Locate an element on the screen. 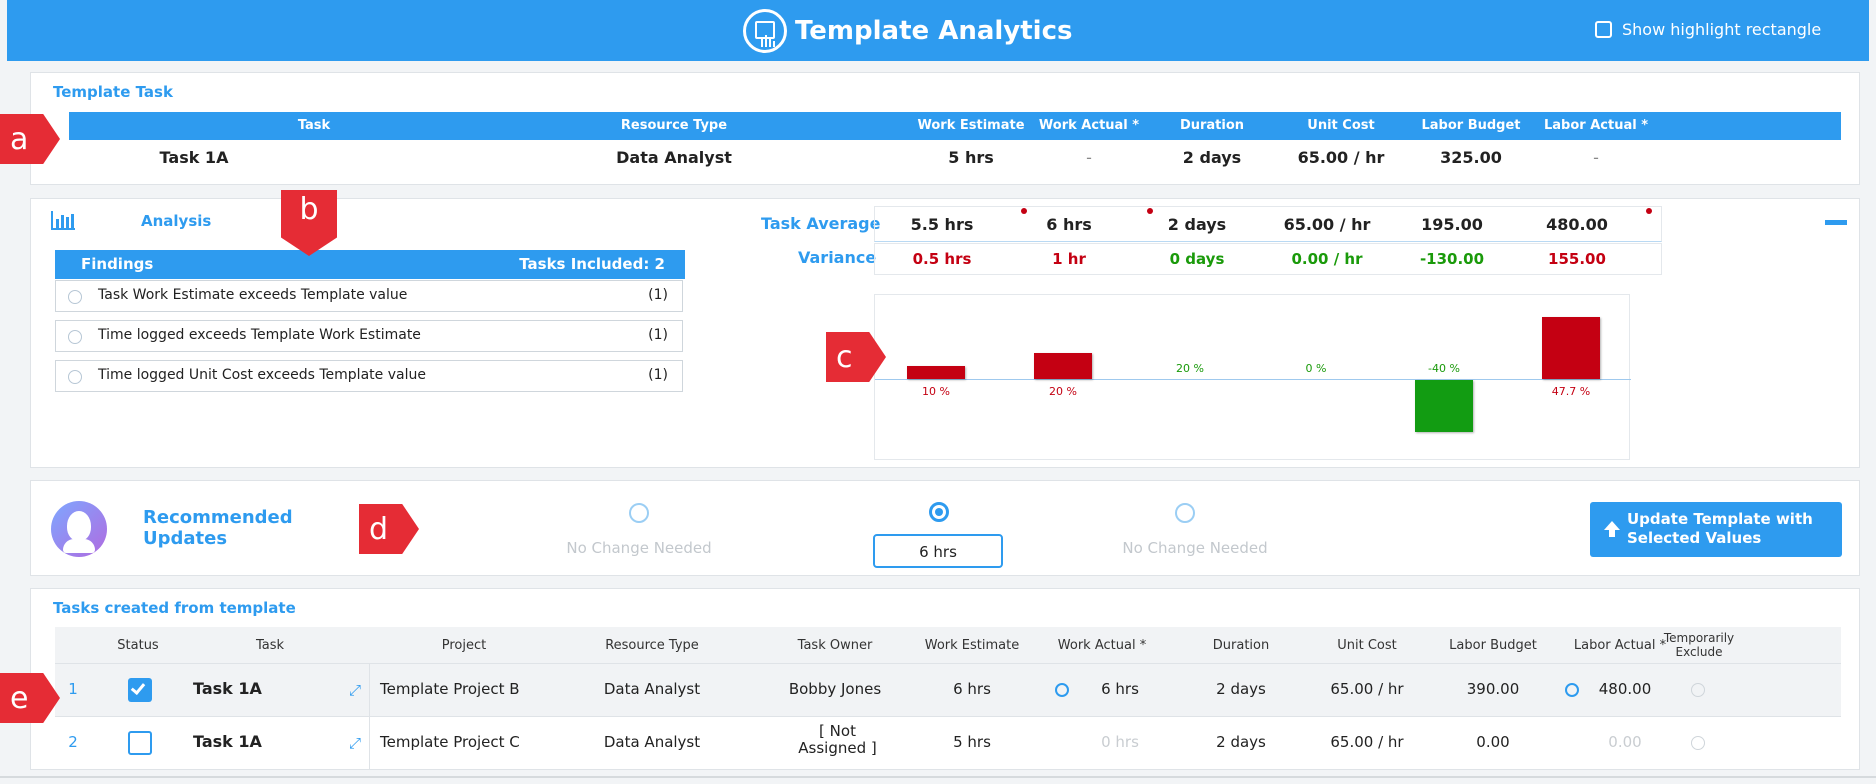 Image resolution: width=1876 pixels, height=784 pixels. row-work-actual: 6 hrs is located at coordinates (1120, 689).